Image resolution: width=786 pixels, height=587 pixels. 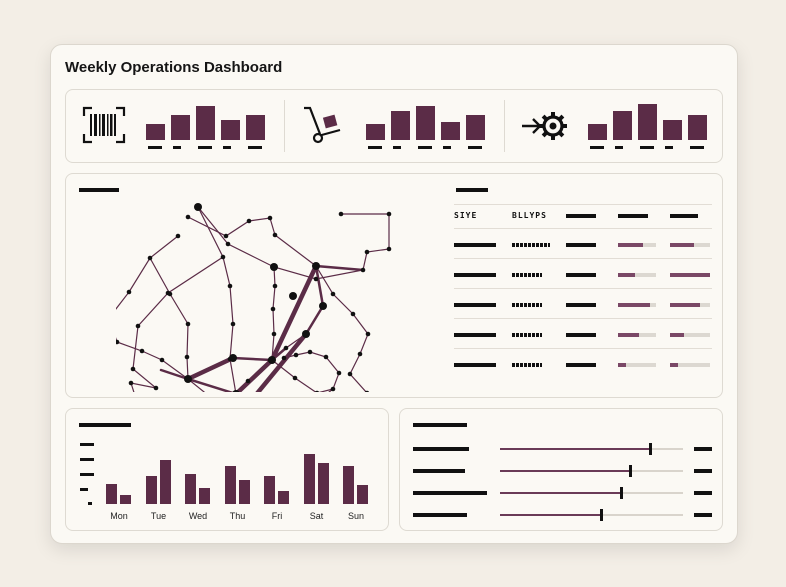 I want to click on weekly-x-tick-label: Mon, so click(x=119, y=516).